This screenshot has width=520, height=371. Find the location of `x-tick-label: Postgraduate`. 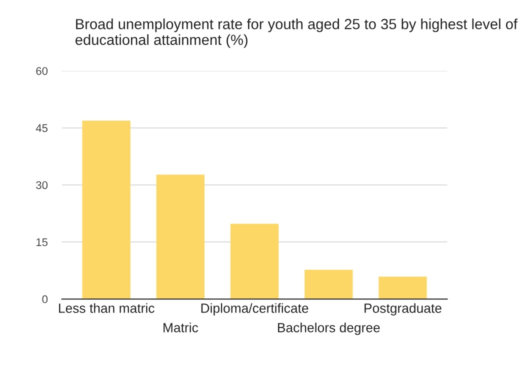

x-tick-label: Postgraduate is located at coordinates (403, 309).